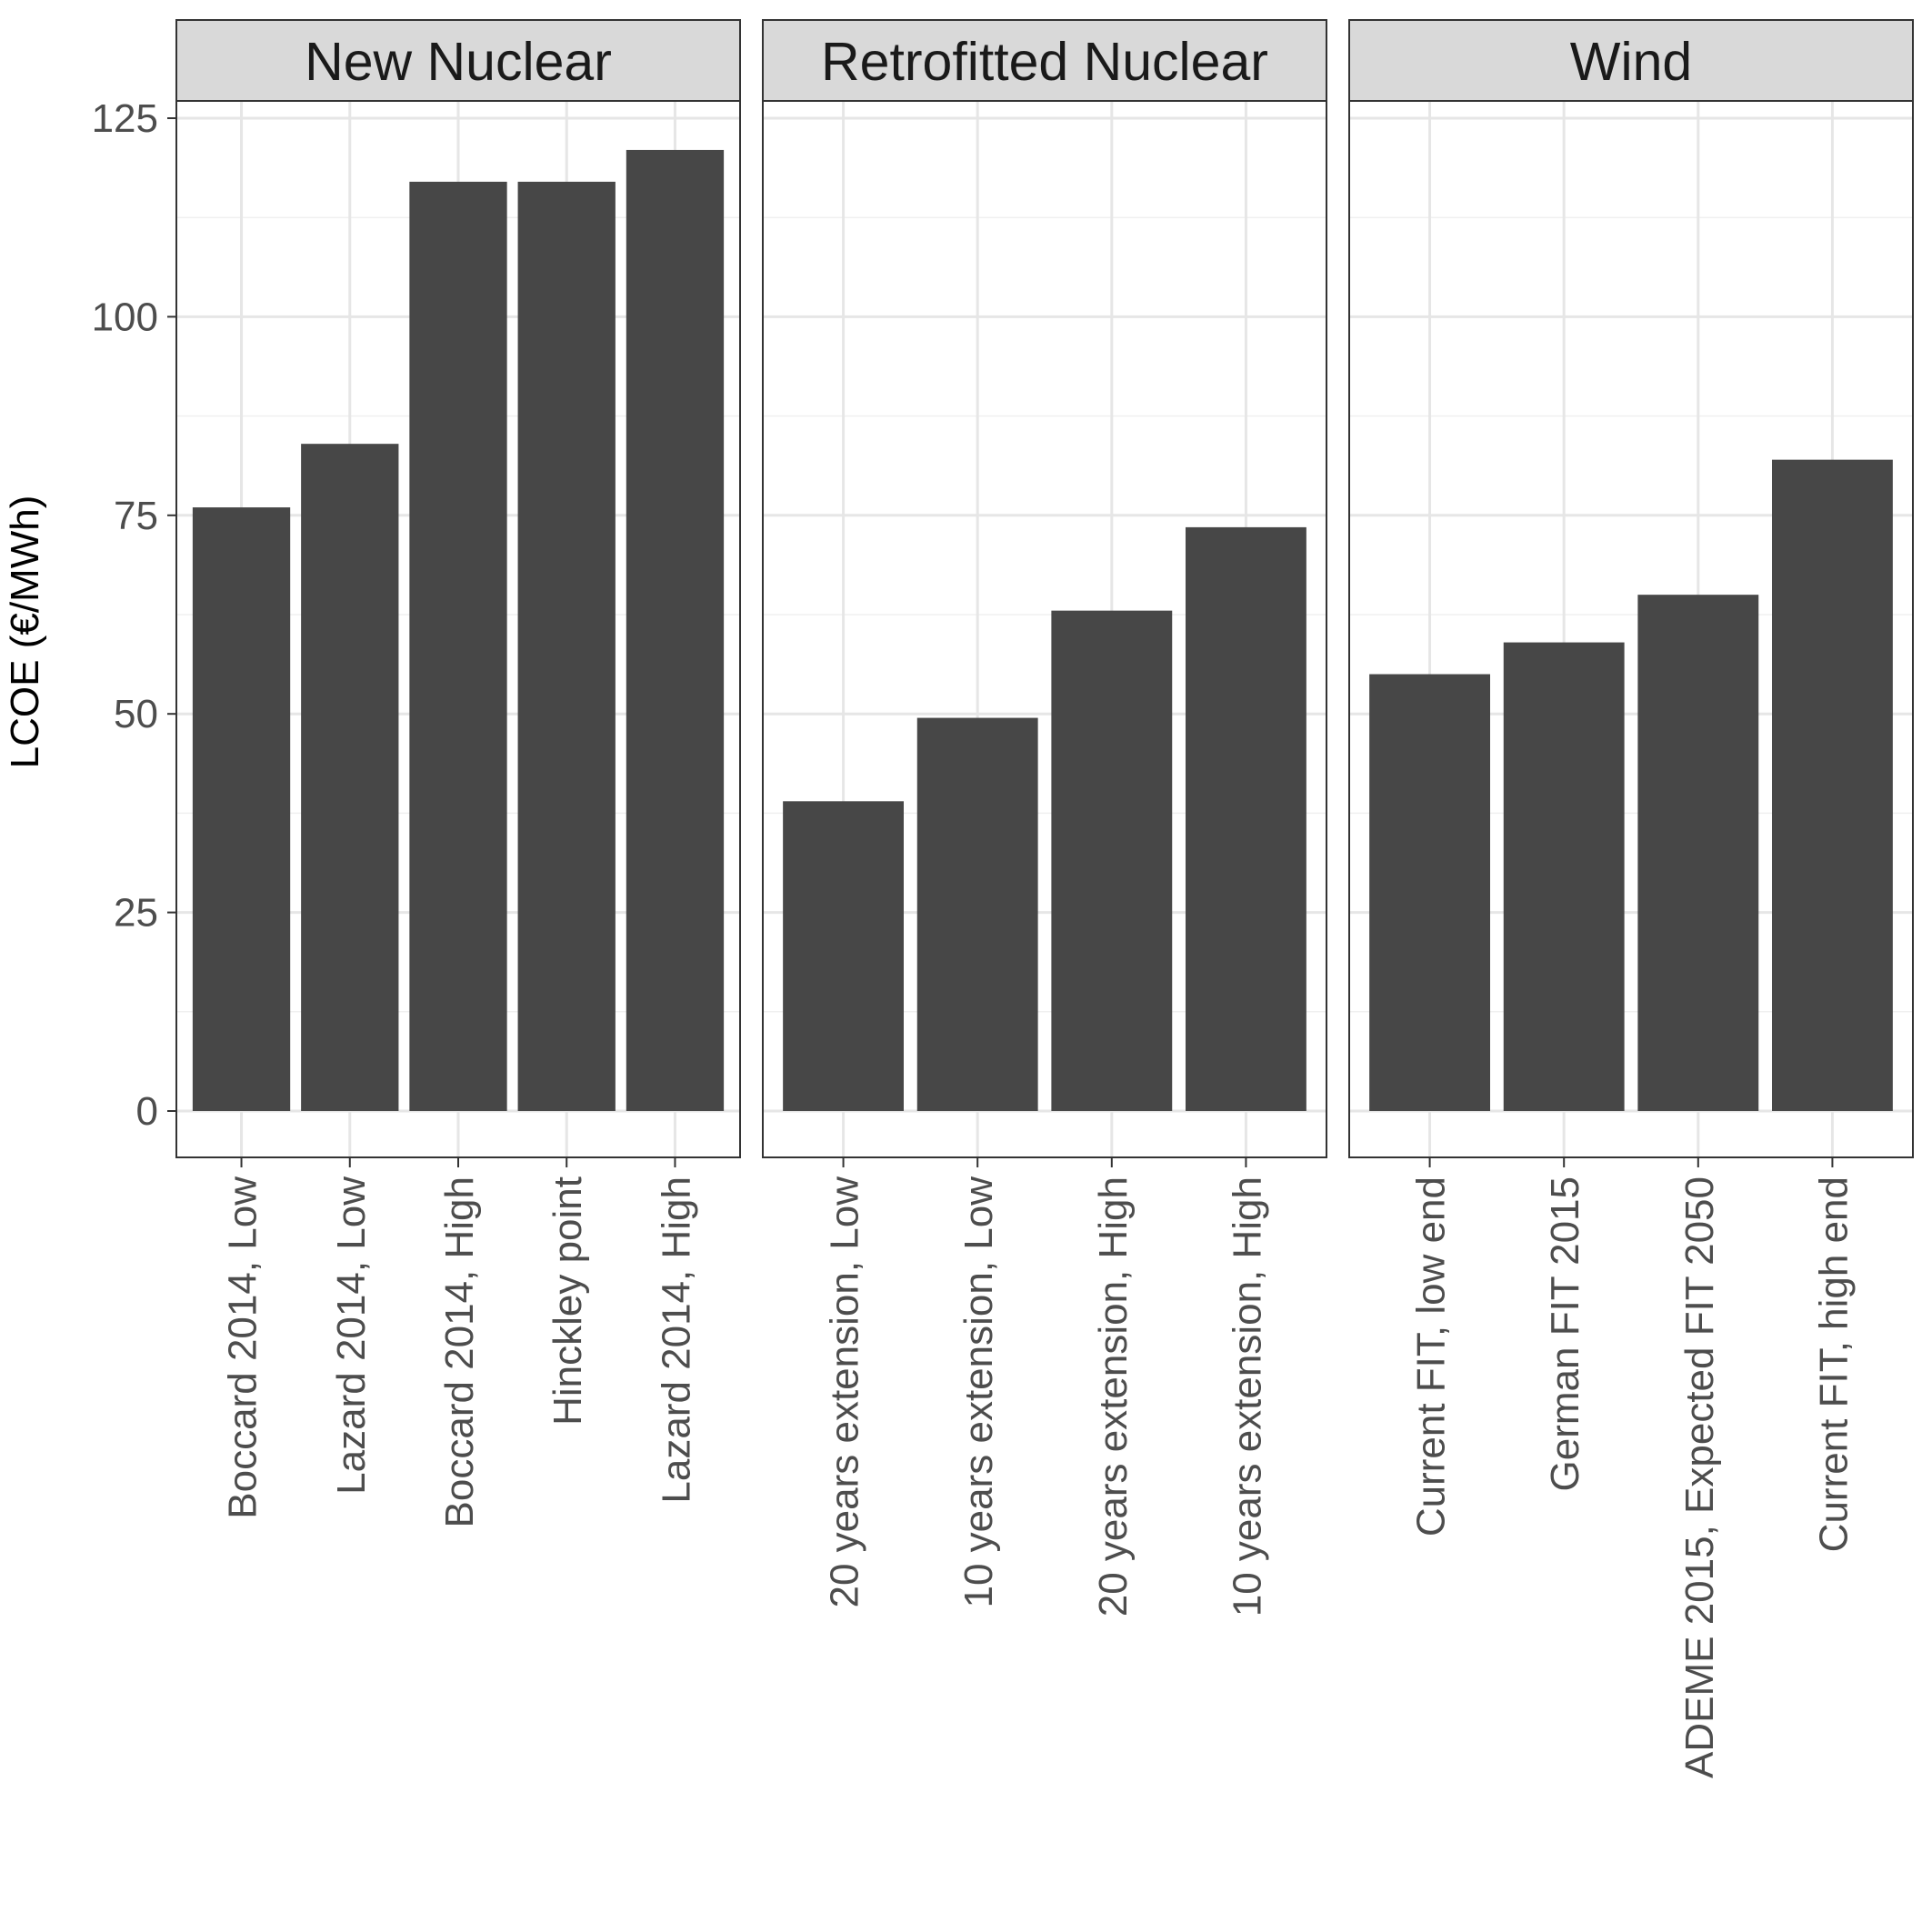  I want to click on x-tick-label: Current FIT, high end, so click(1833, 1364).